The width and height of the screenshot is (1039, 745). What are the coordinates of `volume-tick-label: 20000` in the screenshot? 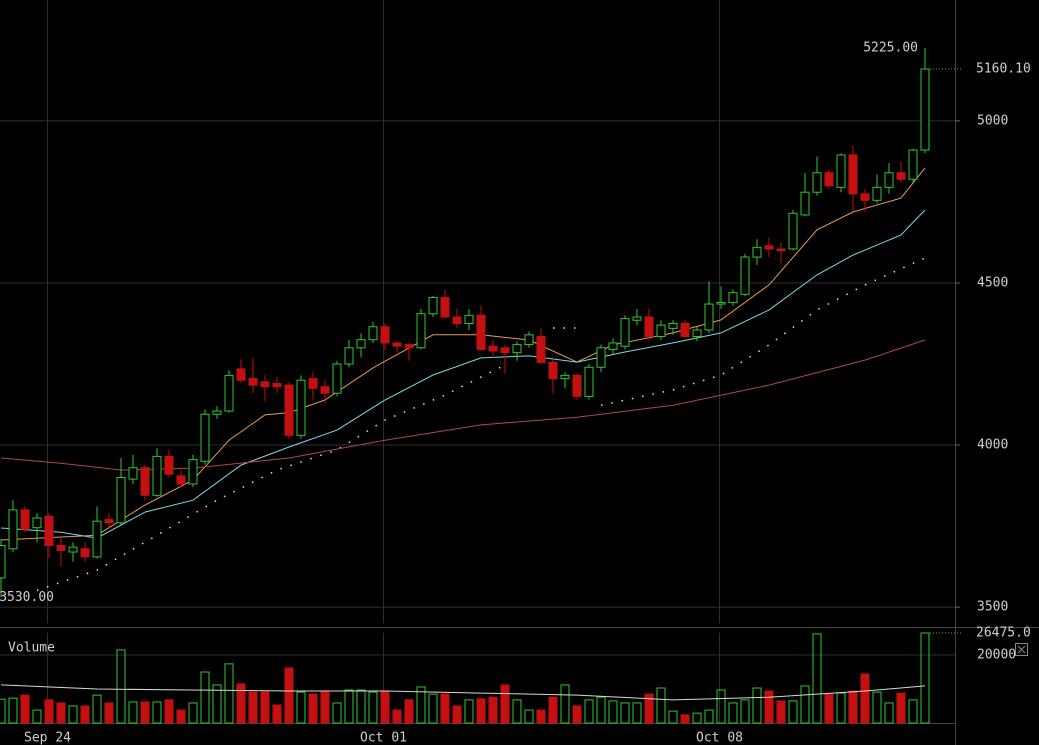 It's located at (996, 655).